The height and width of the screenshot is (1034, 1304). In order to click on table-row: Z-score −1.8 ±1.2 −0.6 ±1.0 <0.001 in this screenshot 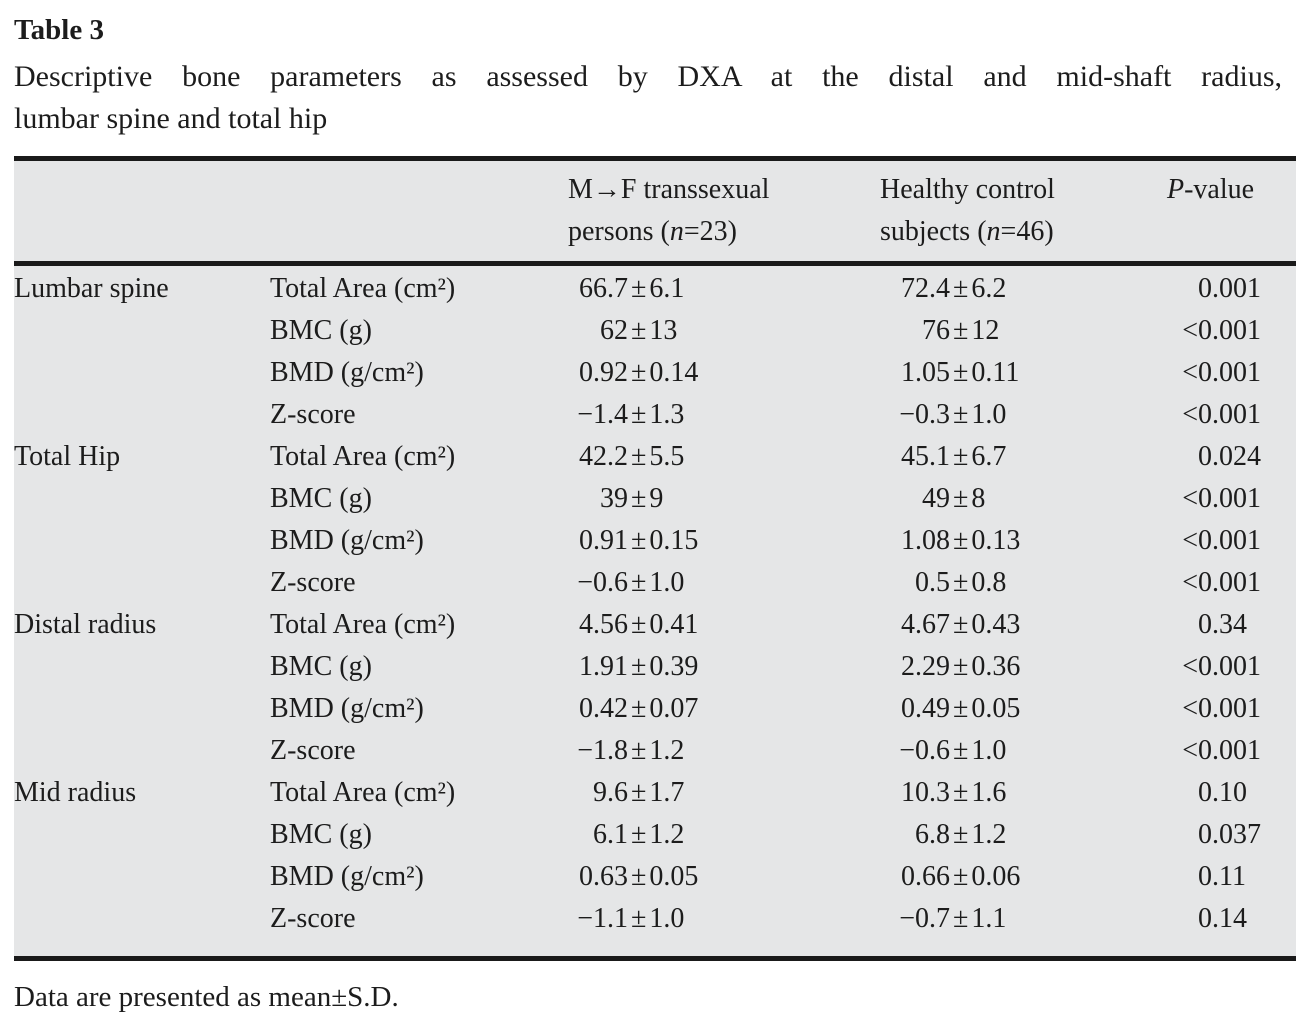, I will do `click(655, 751)`.